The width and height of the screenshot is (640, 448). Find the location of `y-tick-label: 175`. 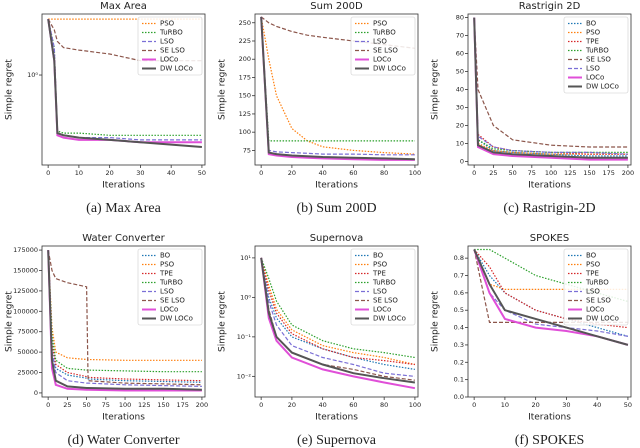

y-tick-label: 175 is located at coordinates (245, 77).